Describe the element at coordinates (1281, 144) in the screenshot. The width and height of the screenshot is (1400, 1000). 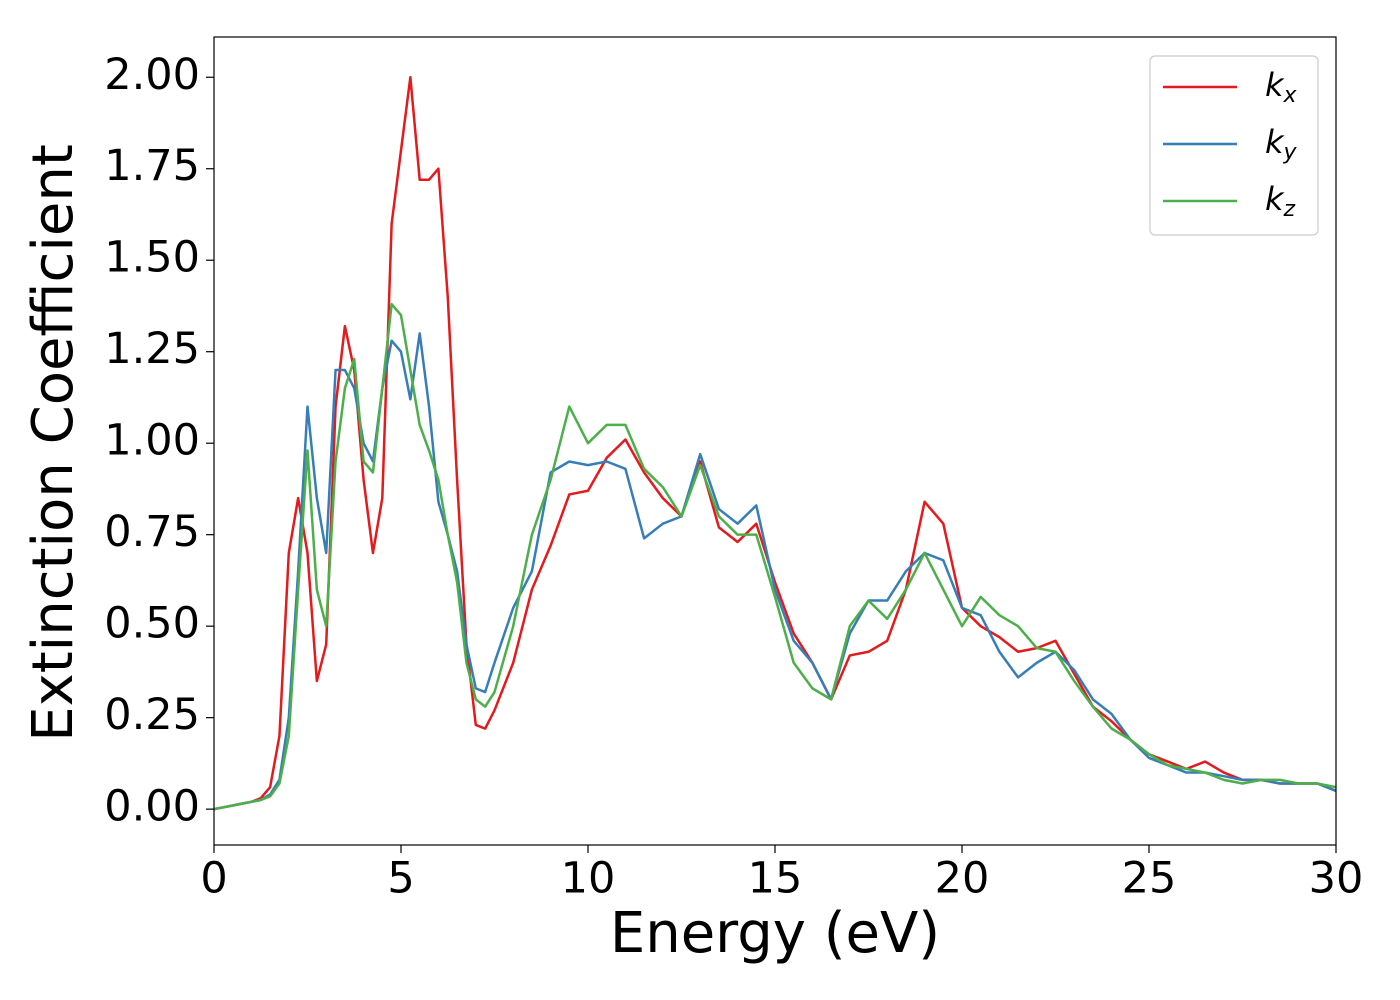
I see `legend-label: ky` at that location.